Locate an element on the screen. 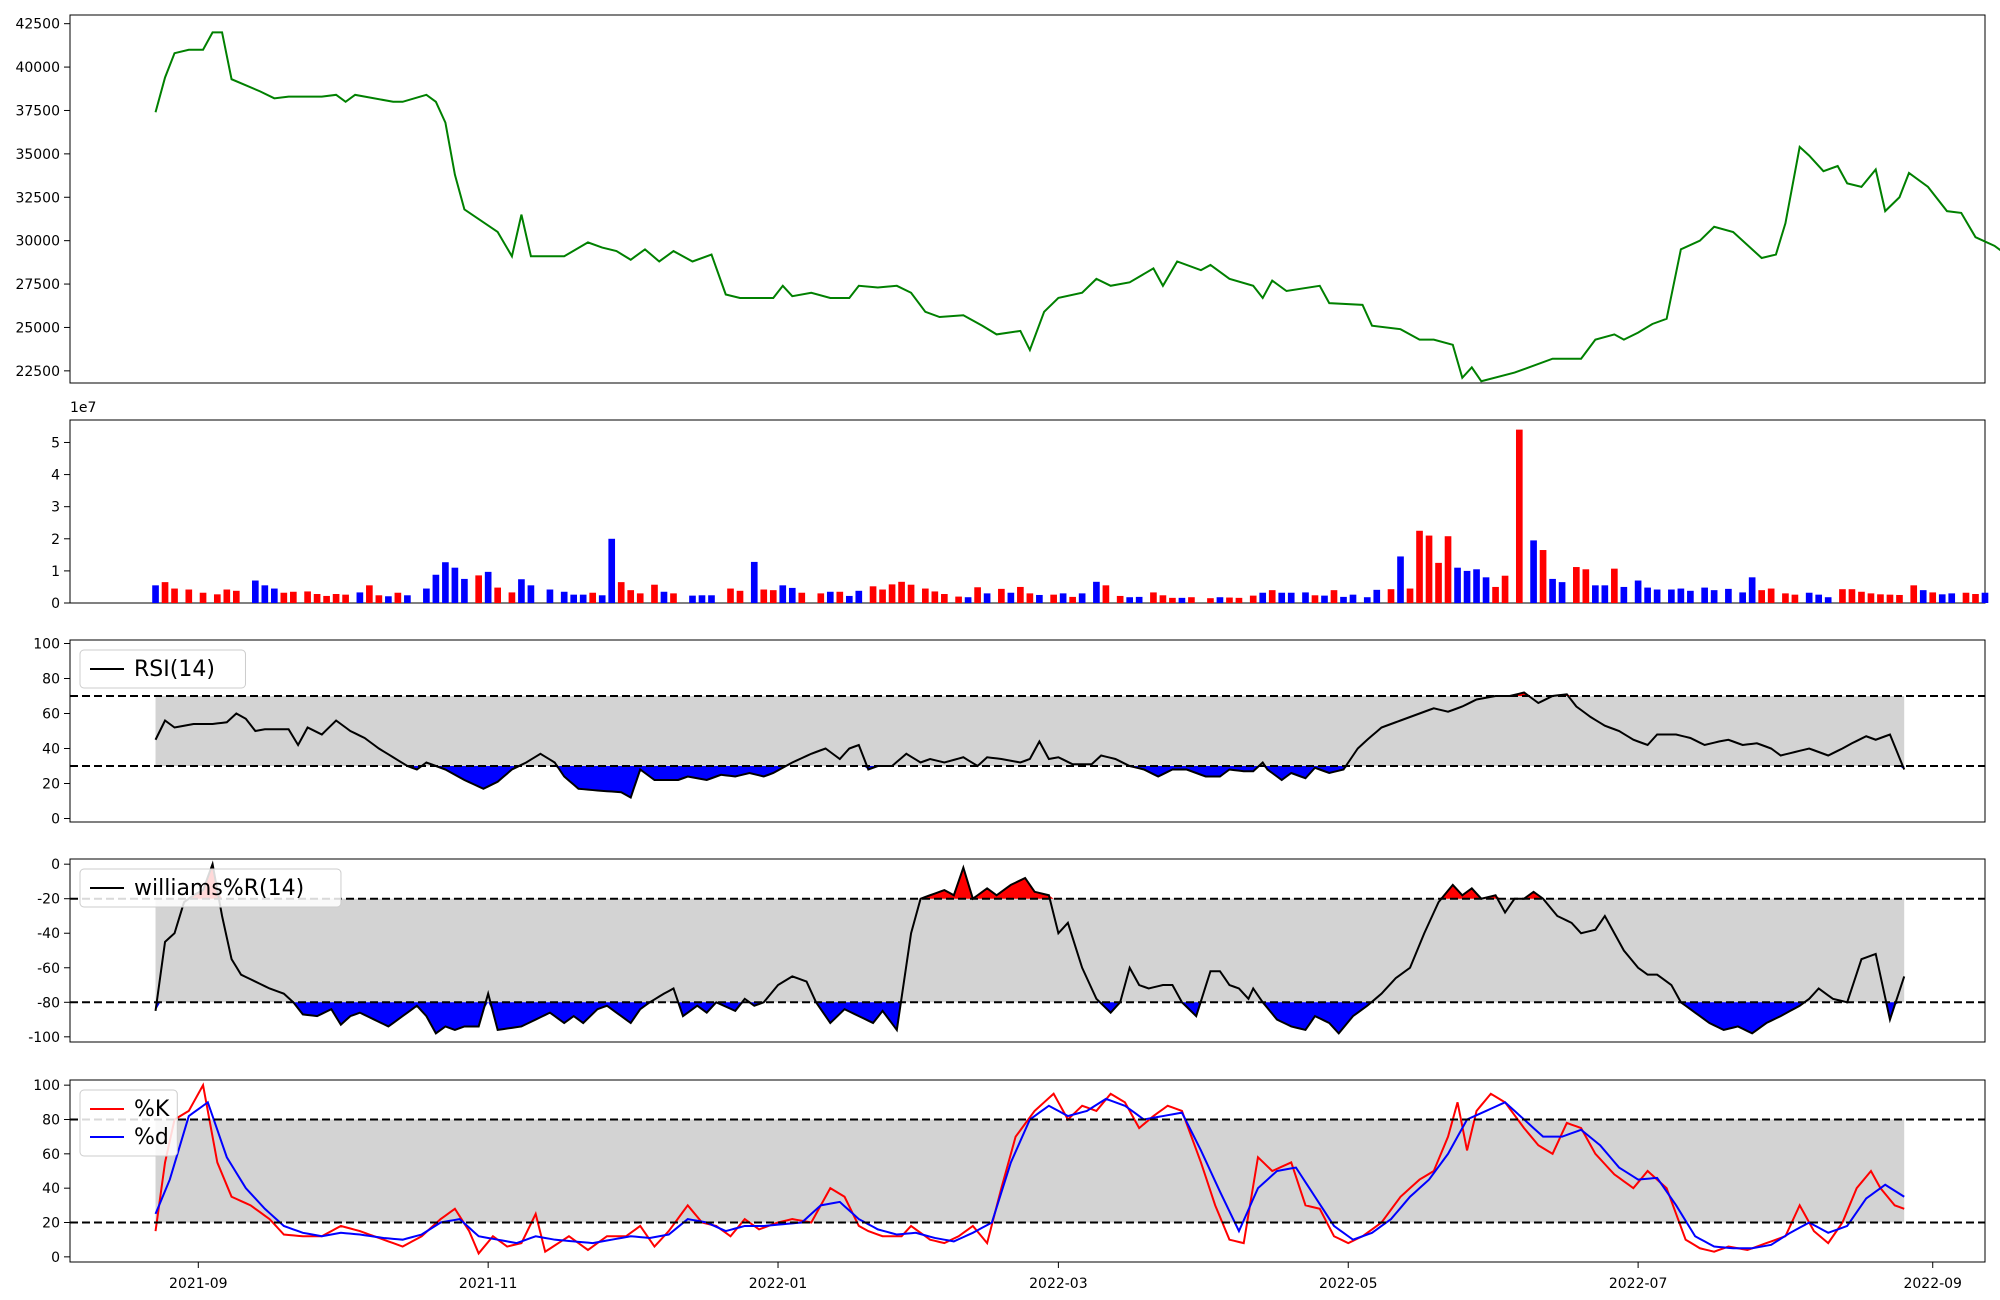 This screenshot has width=2000, height=1300. y-tick-label: 20 is located at coordinates (51, 1224).